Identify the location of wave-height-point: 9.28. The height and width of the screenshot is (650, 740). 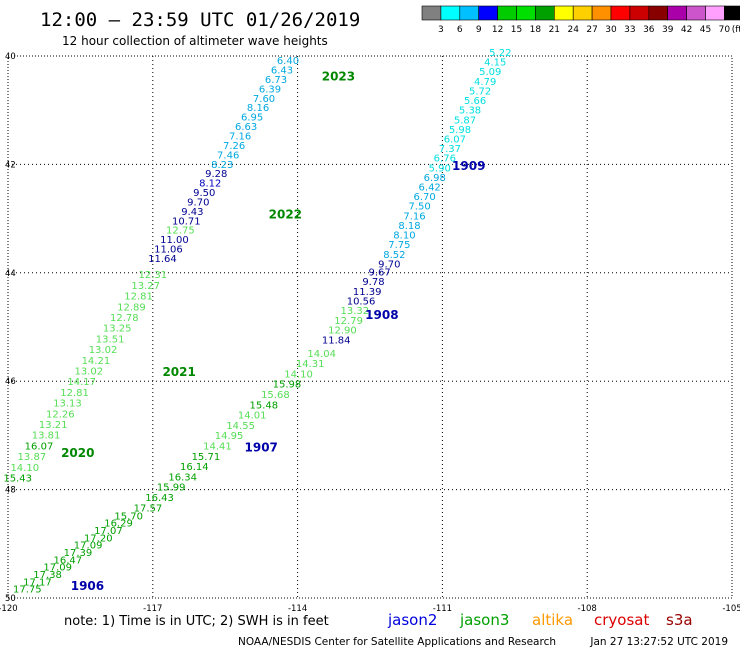
(216, 174).